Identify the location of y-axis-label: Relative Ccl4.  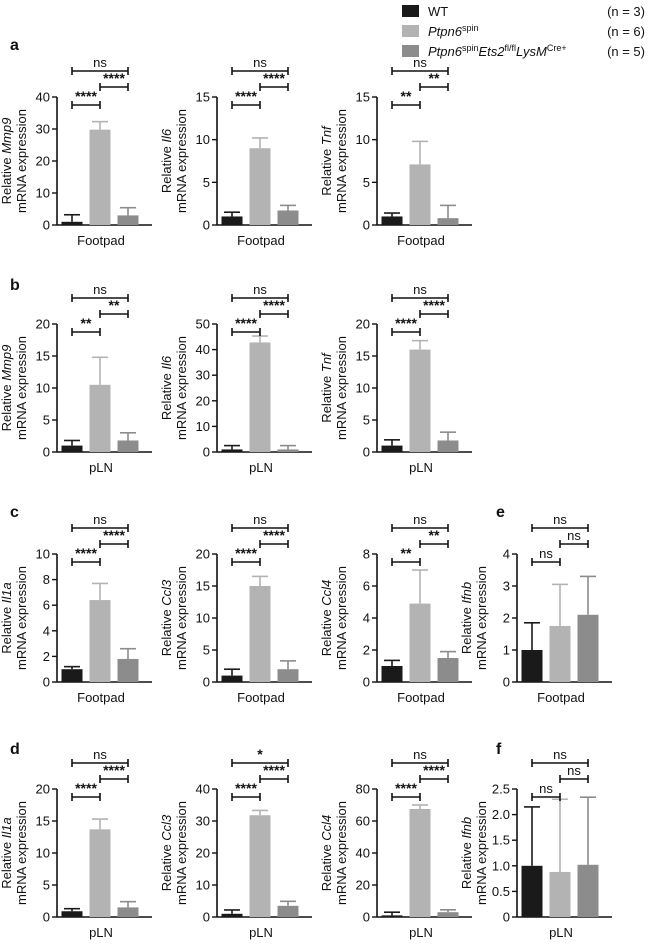
(326, 853).